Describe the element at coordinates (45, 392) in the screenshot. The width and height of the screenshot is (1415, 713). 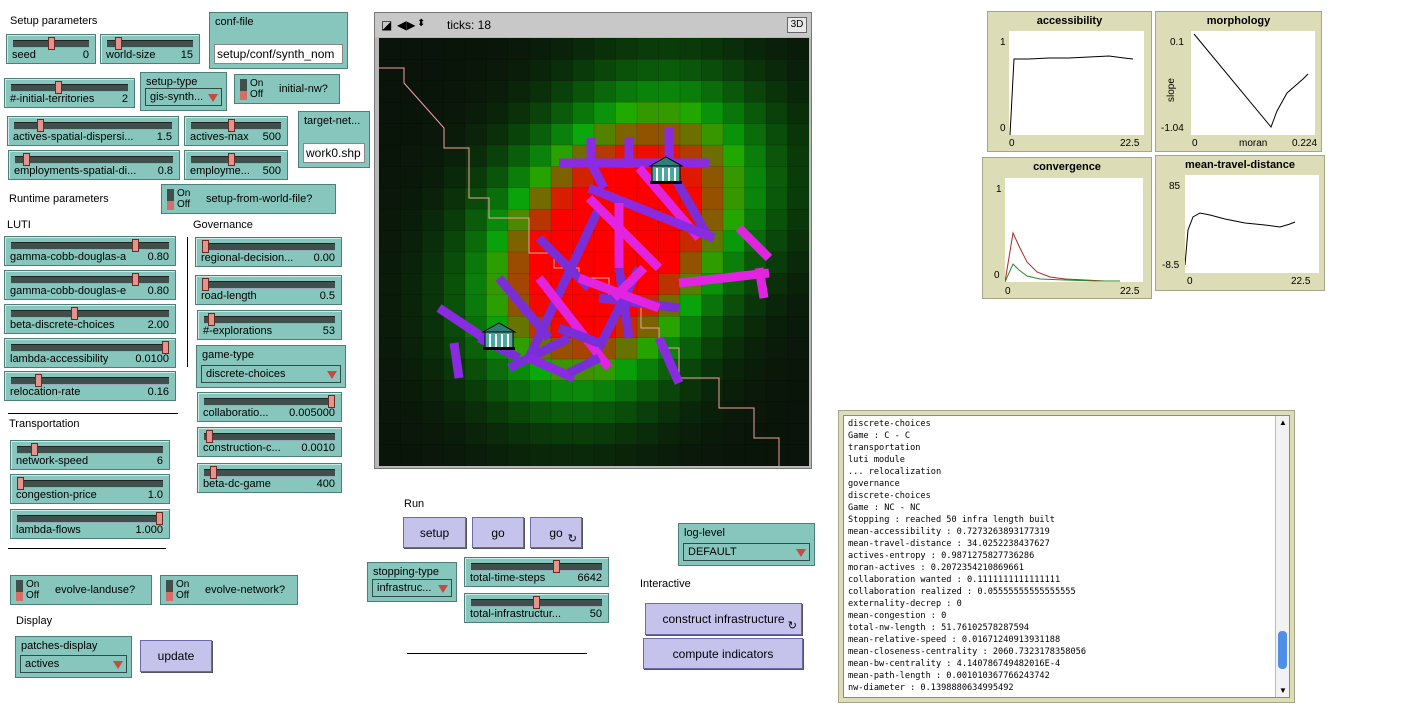
I see `slider-label: relocation-rate` at that location.